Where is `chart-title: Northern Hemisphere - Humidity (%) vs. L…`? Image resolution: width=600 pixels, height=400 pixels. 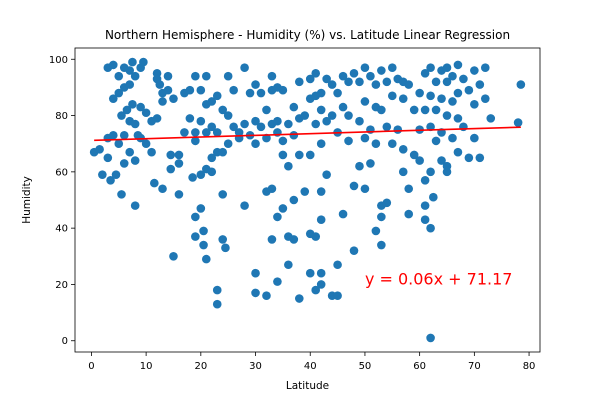 chart-title: Northern Hemisphere - Humidity (%) vs. L… is located at coordinates (307, 35).